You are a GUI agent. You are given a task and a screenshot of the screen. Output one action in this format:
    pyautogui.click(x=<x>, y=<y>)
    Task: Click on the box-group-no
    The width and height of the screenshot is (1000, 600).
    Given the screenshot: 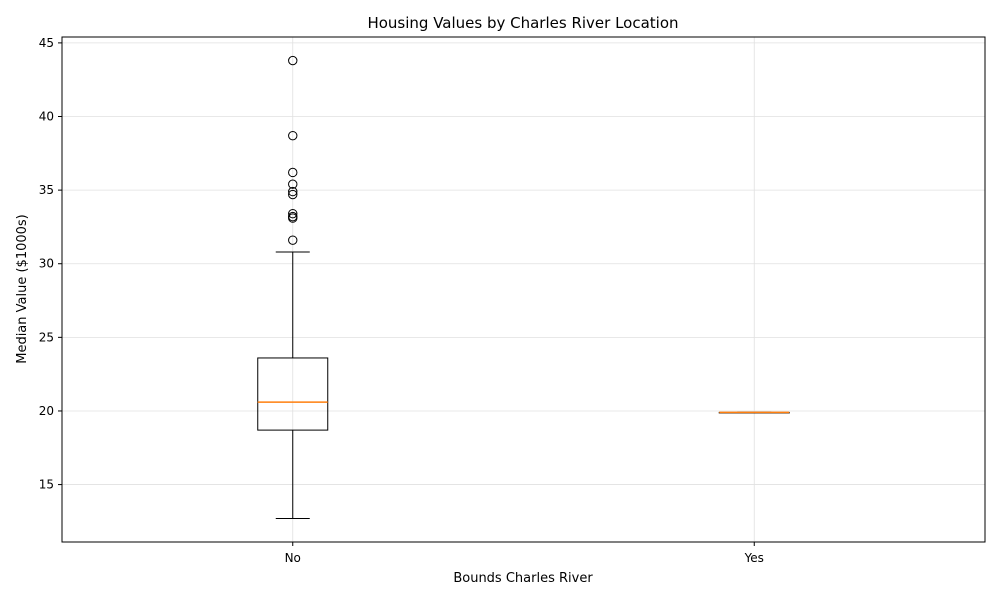 What is the action you would take?
    pyautogui.click(x=293, y=287)
    